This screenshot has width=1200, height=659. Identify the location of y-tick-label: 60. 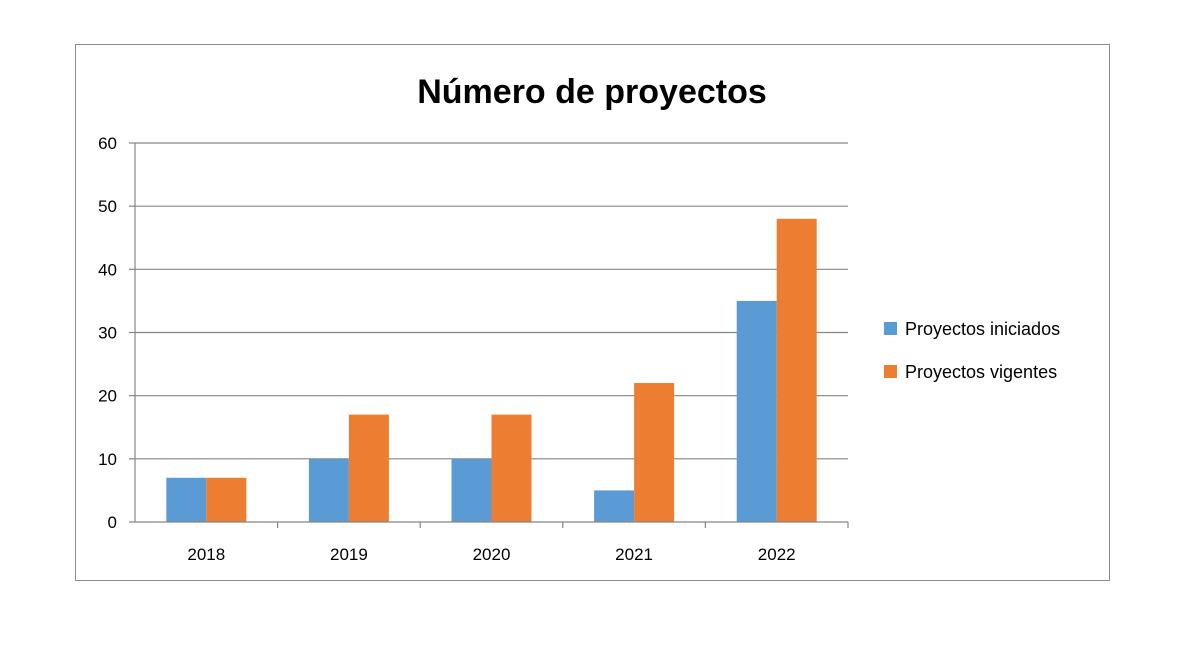
(107, 143).